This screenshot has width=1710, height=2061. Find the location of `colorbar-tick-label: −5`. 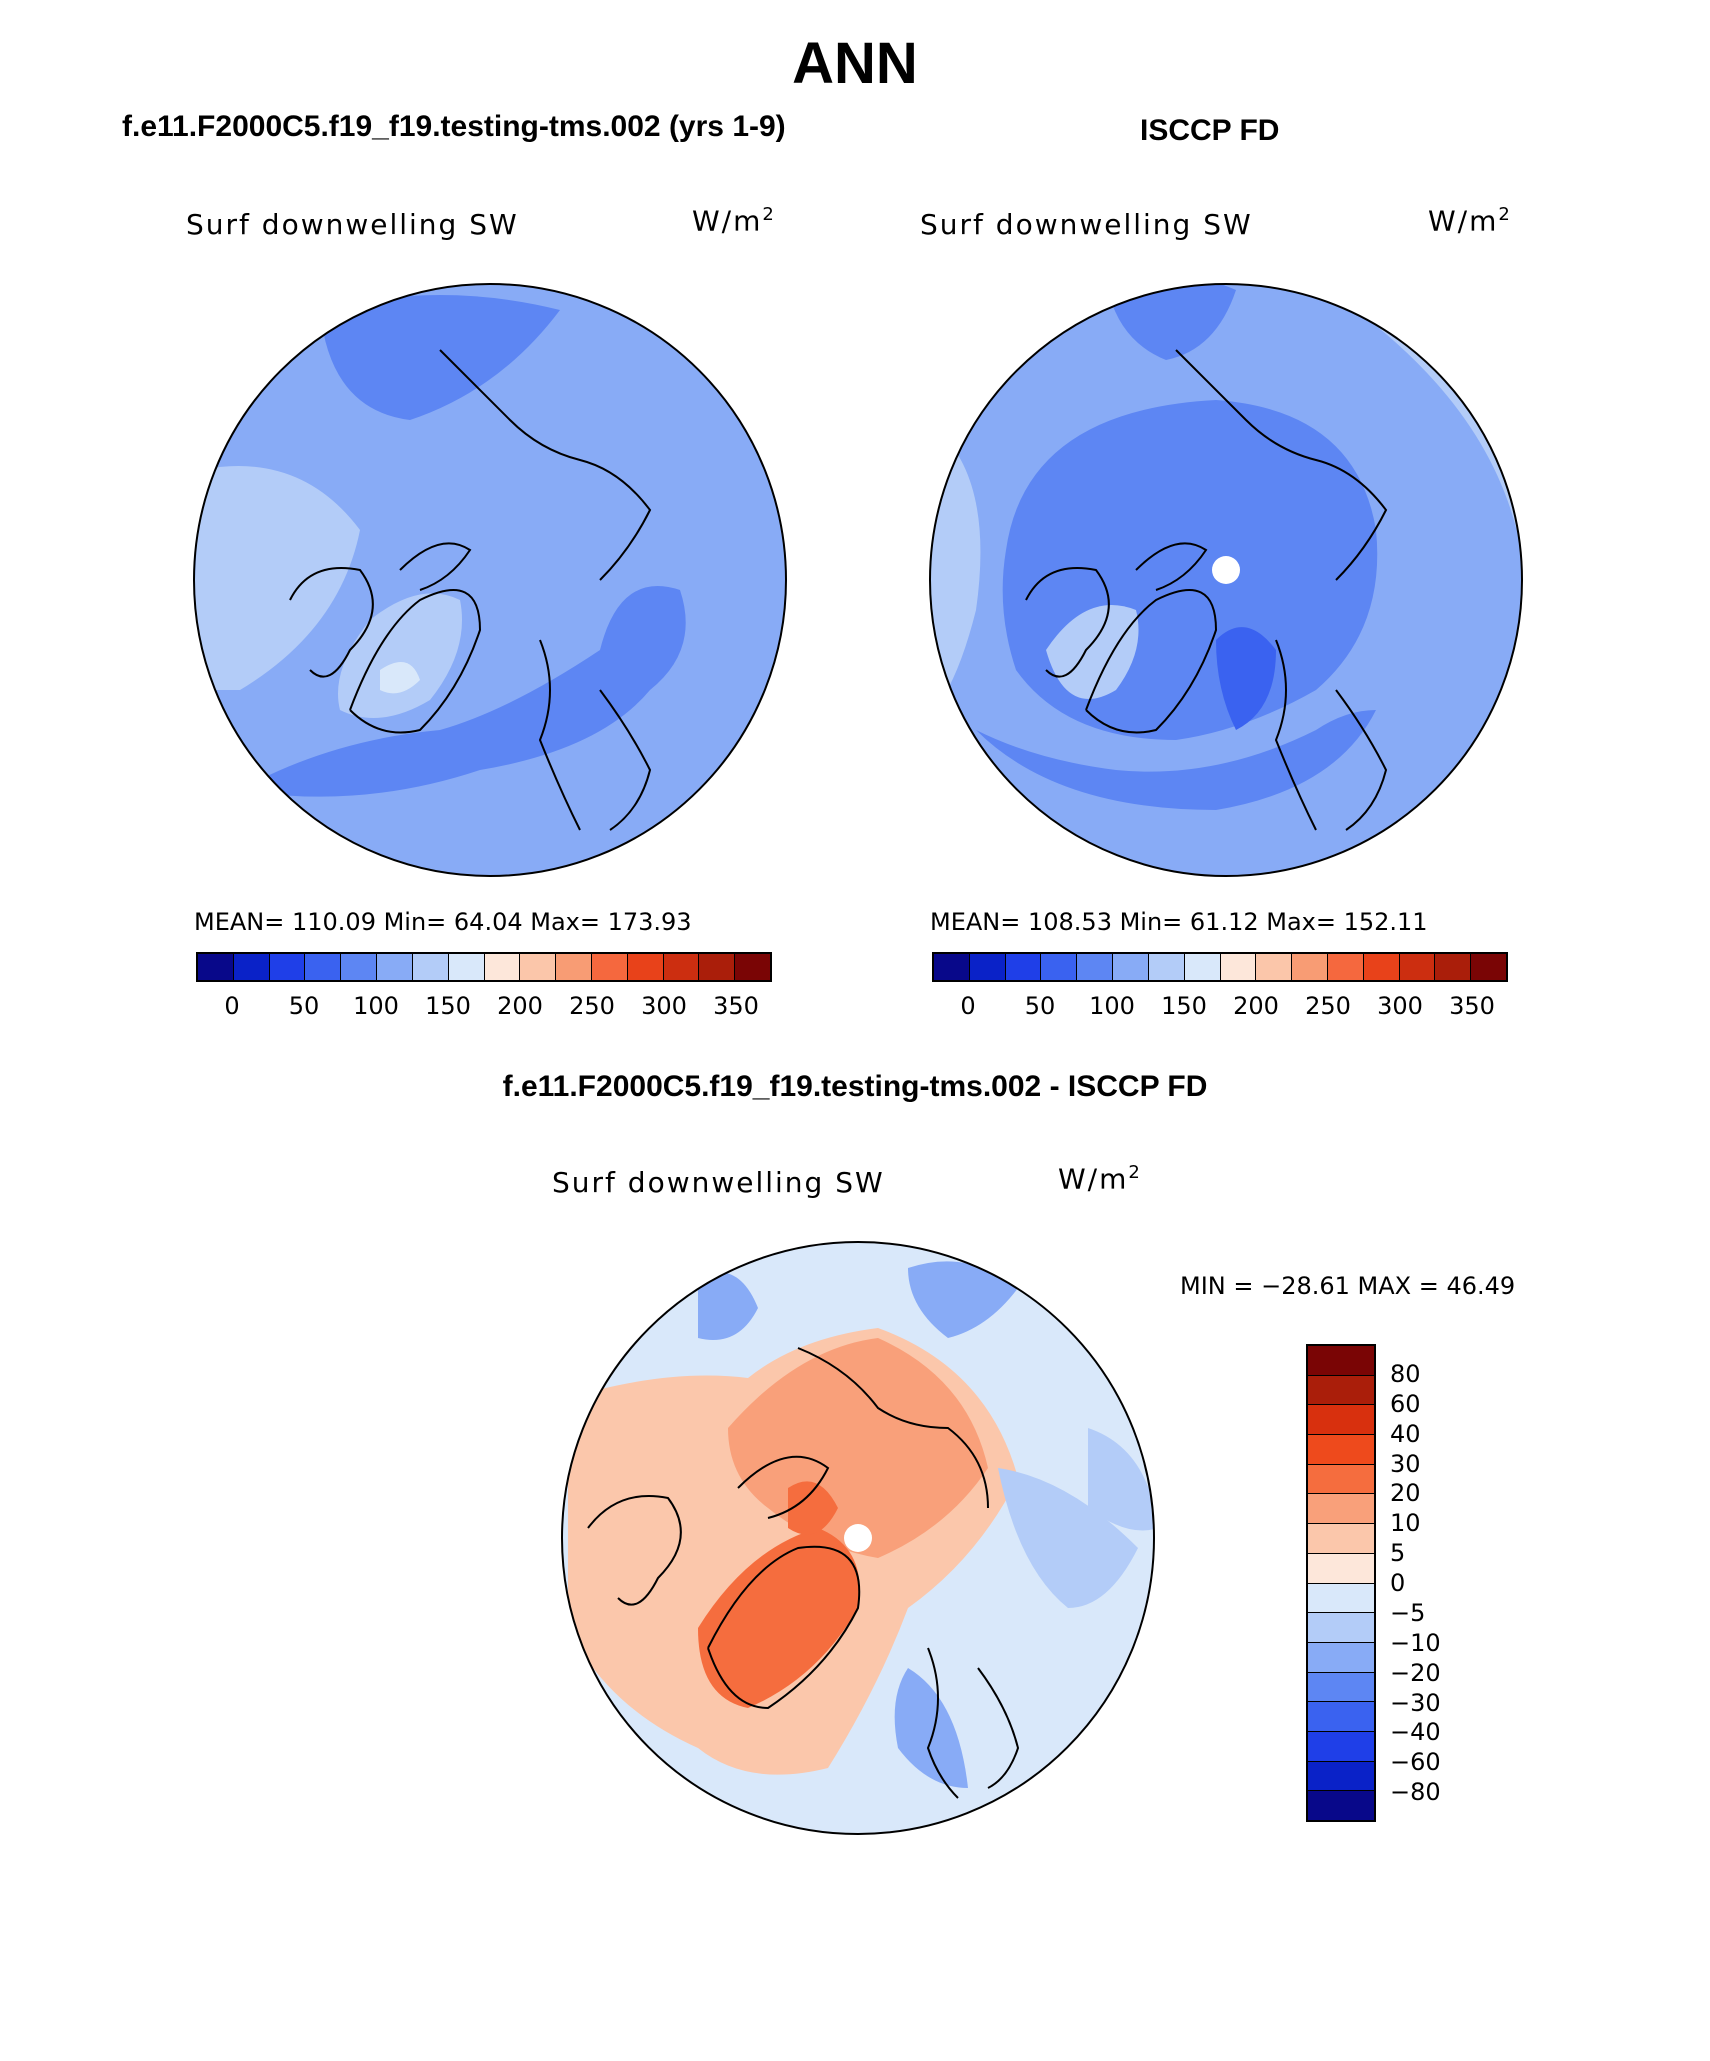

colorbar-tick-label: −5 is located at coordinates (1408, 1612).